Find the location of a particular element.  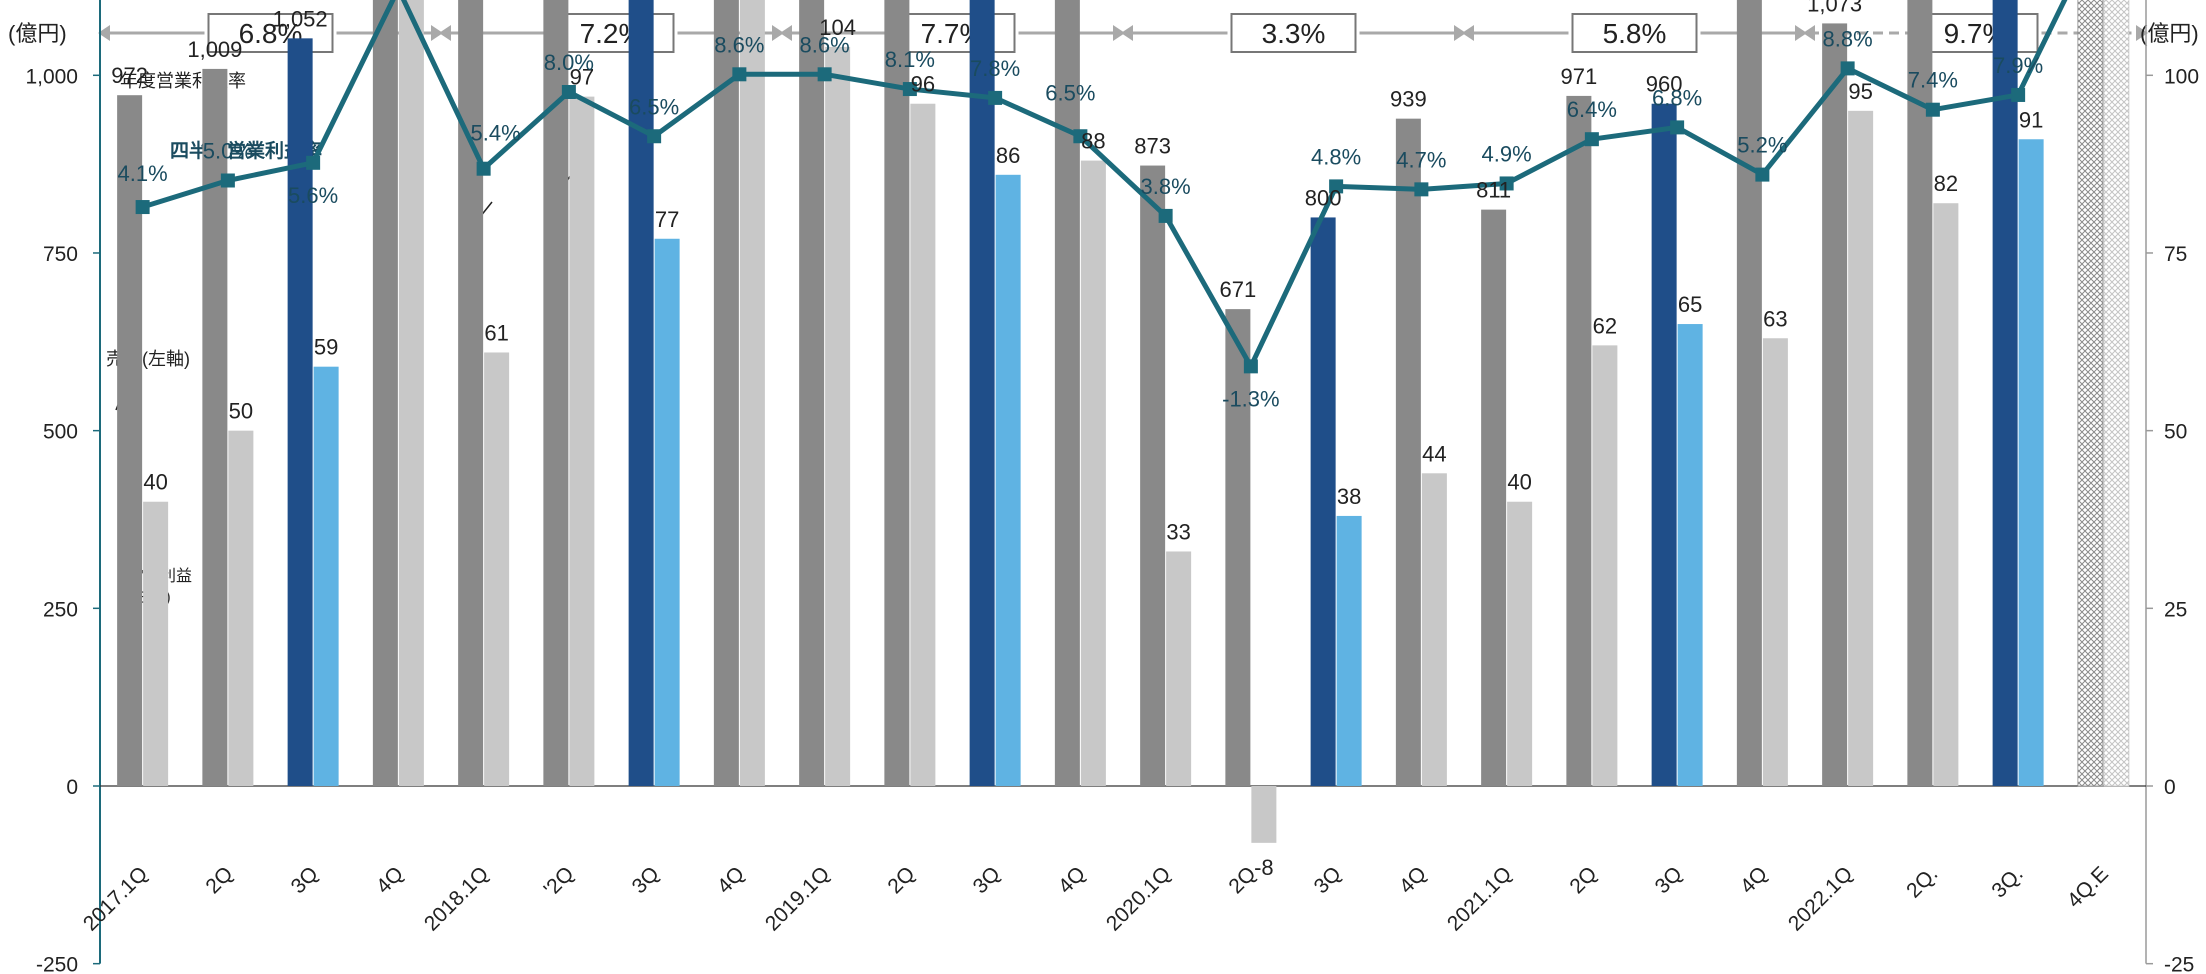

profit-value-label: 44 is located at coordinates (1434, 453).